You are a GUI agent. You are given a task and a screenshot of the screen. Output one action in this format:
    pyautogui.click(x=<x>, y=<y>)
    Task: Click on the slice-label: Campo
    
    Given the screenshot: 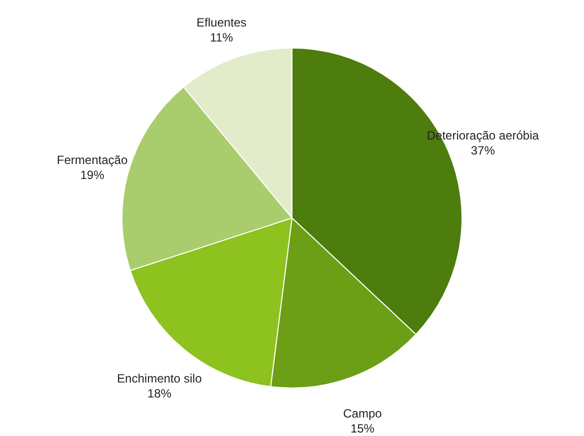 What is the action you would take?
    pyautogui.click(x=362, y=413)
    